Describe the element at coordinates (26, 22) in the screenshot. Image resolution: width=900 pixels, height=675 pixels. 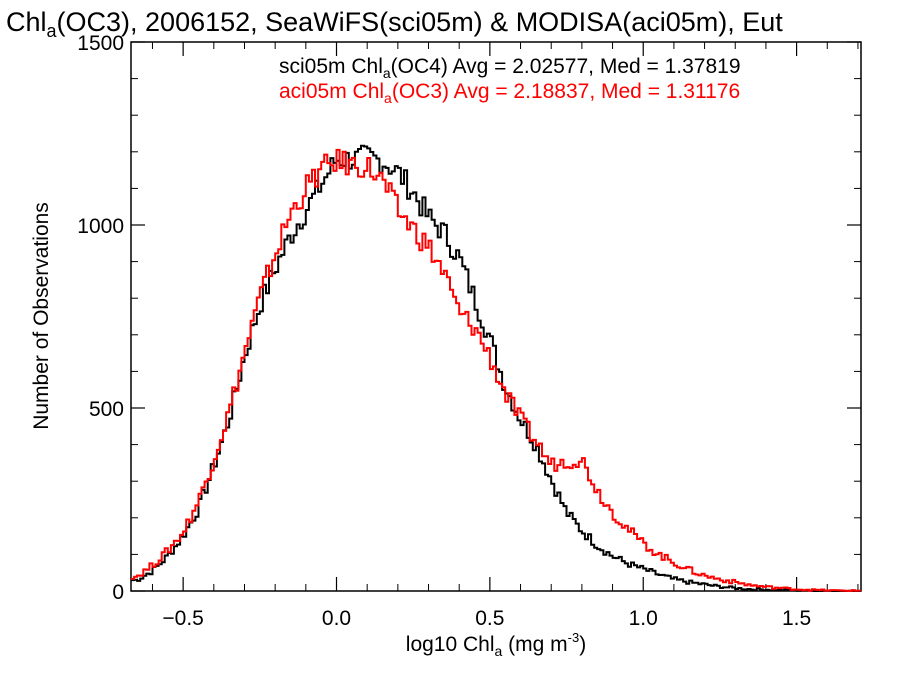
I see `chart-title-prefix: Chl` at that location.